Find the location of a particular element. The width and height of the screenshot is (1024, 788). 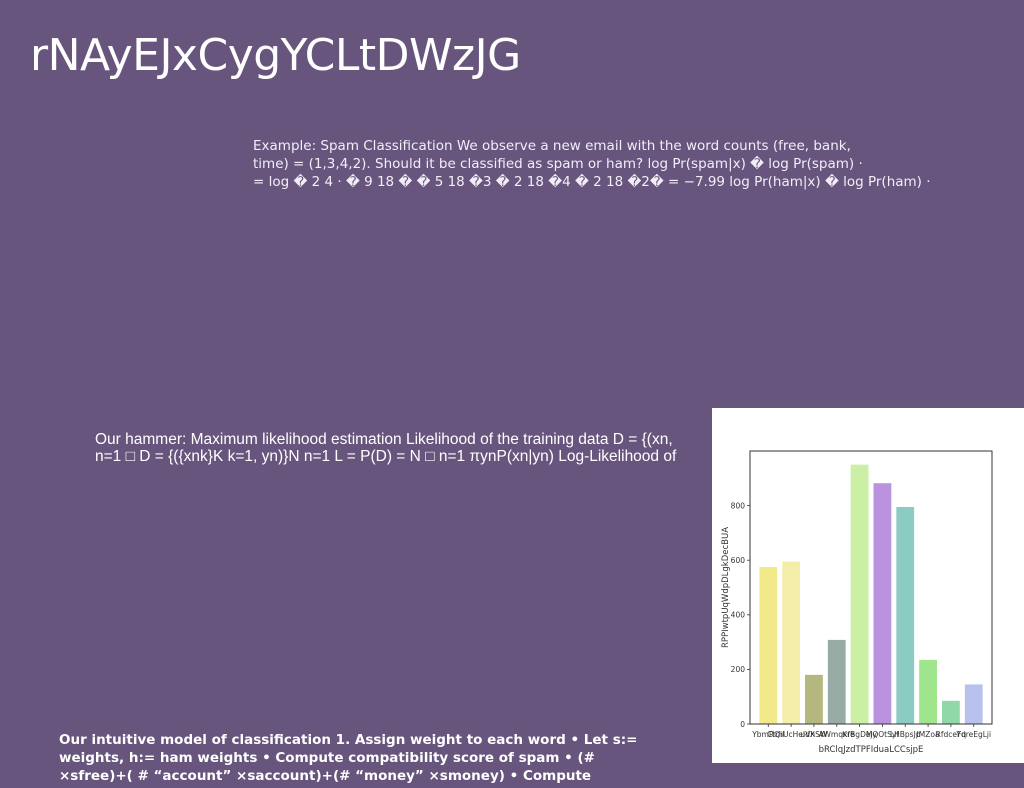

bar-LHBpsJp is located at coordinates (905, 615).